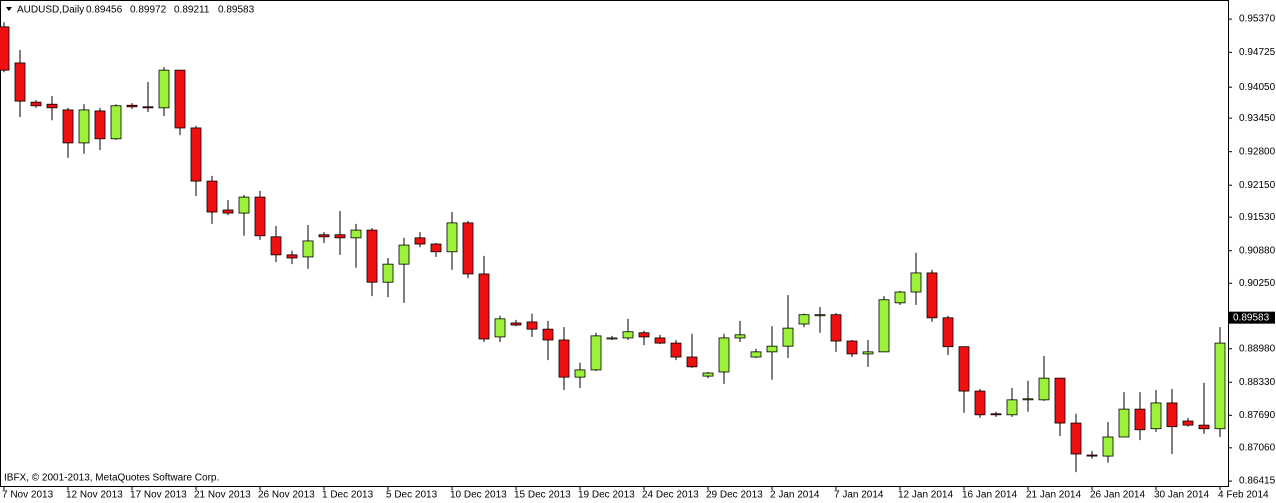 This screenshot has height=503, width=1276. What do you see at coordinates (1117, 495) in the screenshot?
I see `x-tick-label: 26 Jan 2014` at bounding box center [1117, 495].